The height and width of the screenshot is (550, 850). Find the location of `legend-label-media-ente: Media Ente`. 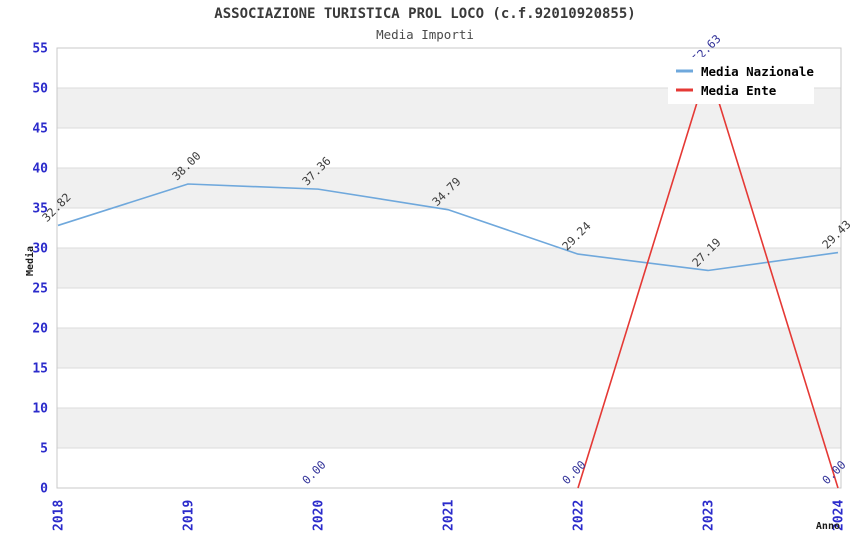

legend-label-media-ente: Media Ente is located at coordinates (739, 90).